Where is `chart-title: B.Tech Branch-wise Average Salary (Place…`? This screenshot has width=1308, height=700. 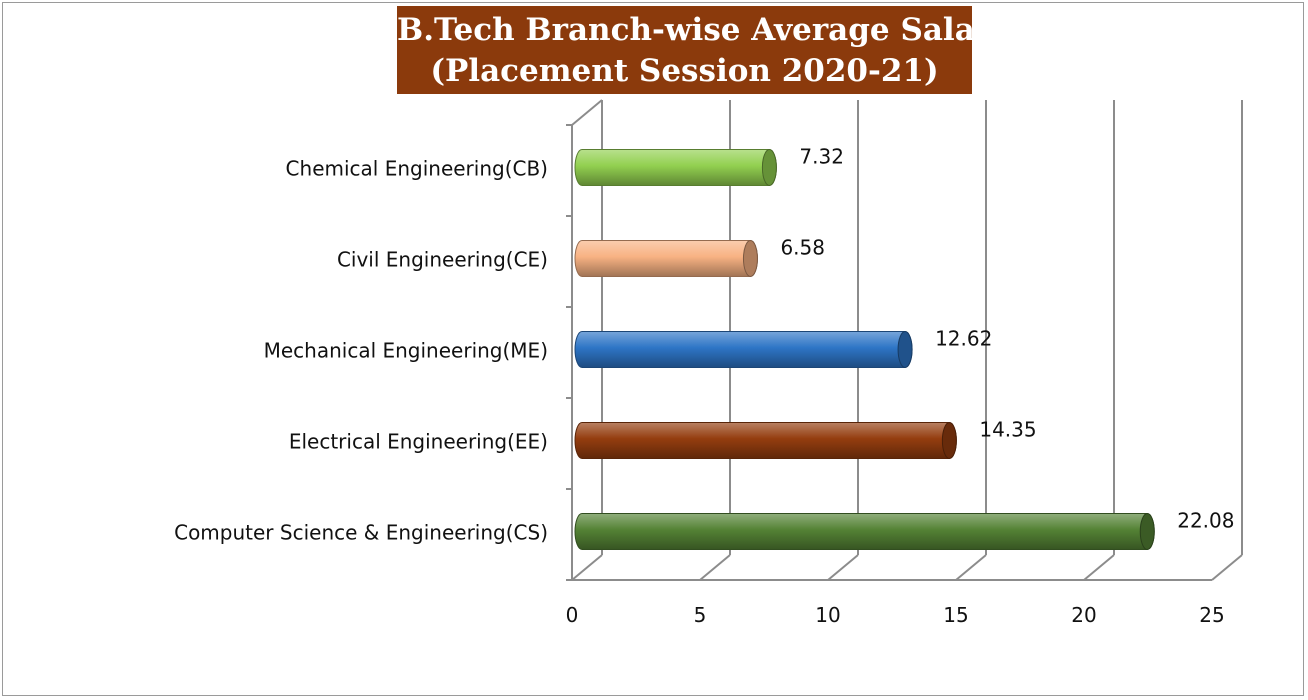
chart-title: B.Tech Branch-wise Average Salary (Place… is located at coordinates (703, 50).